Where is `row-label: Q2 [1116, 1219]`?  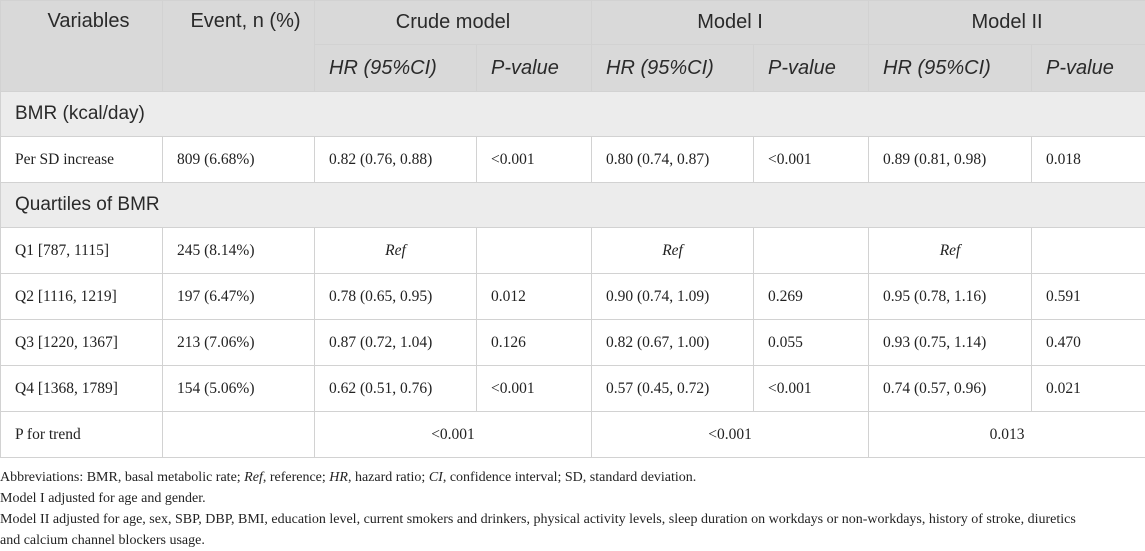
row-label: Q2 [1116, 1219] is located at coordinates (82, 297).